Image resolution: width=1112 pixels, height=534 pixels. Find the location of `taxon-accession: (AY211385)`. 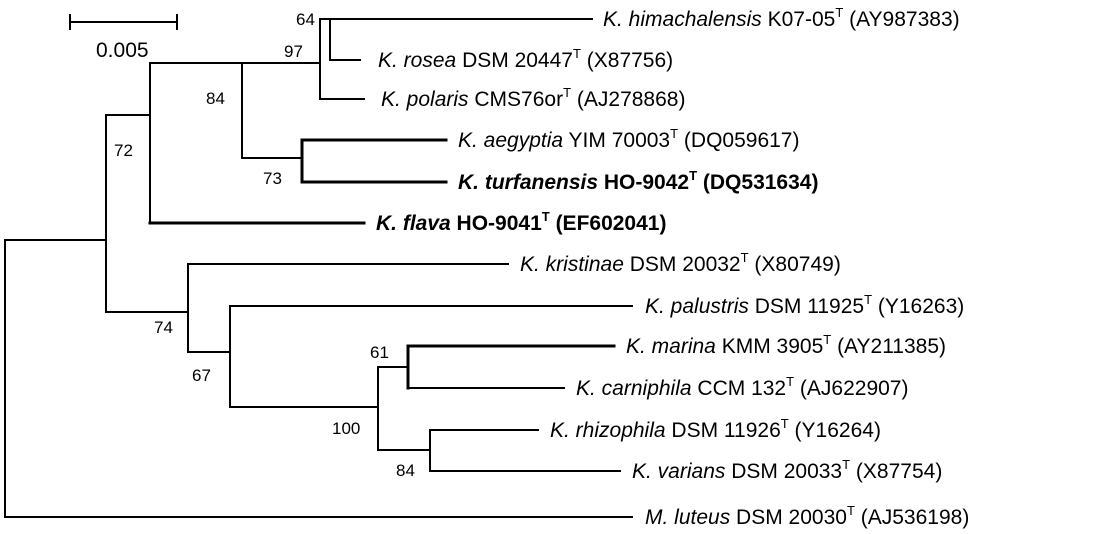

taxon-accession: (AY211385) is located at coordinates (891, 346).